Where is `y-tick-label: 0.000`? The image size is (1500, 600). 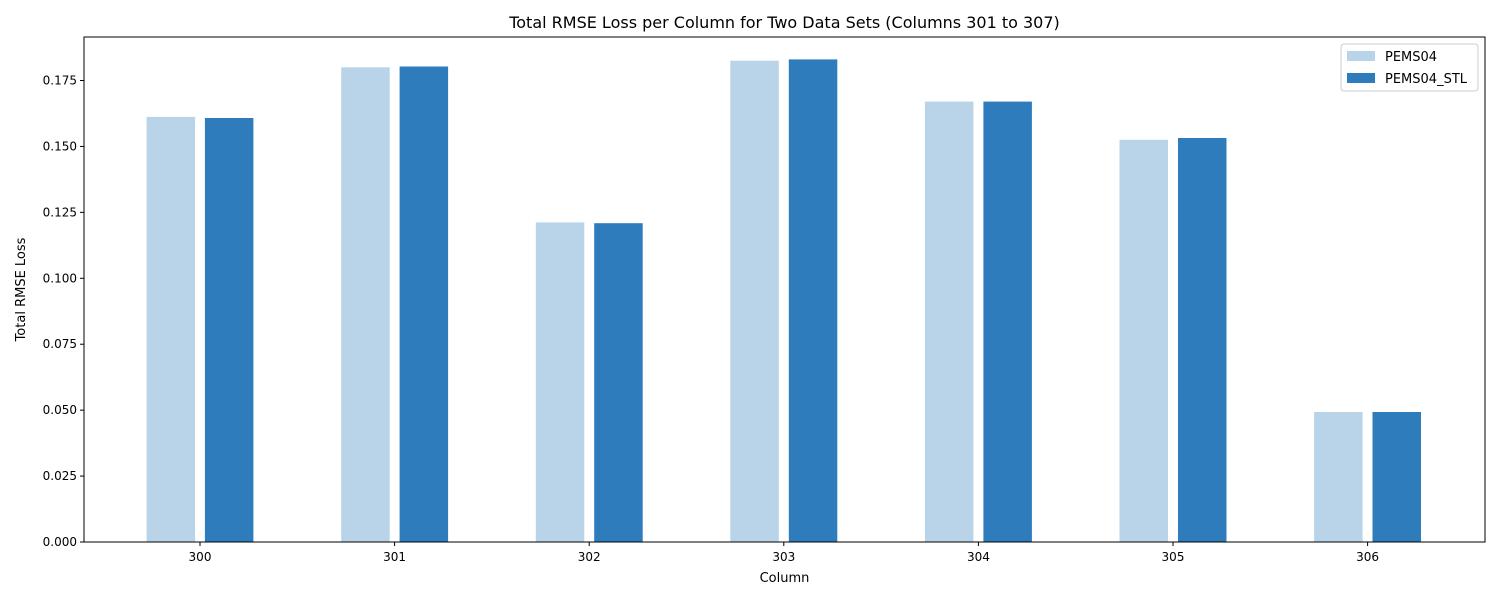
y-tick-label: 0.000 is located at coordinates (60, 542).